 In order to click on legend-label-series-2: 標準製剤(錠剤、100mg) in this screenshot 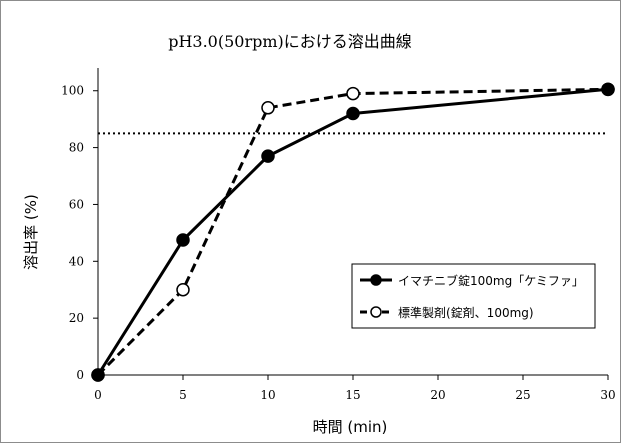, I will do `click(466, 312)`.